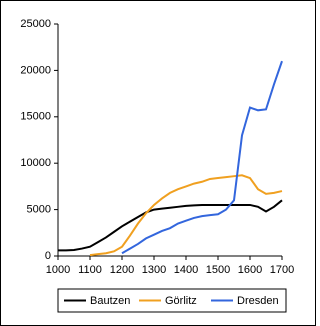 The image size is (320, 326). Describe the element at coordinates (35, 70) in the screenshot. I see `y-tick-label: 20000` at that location.